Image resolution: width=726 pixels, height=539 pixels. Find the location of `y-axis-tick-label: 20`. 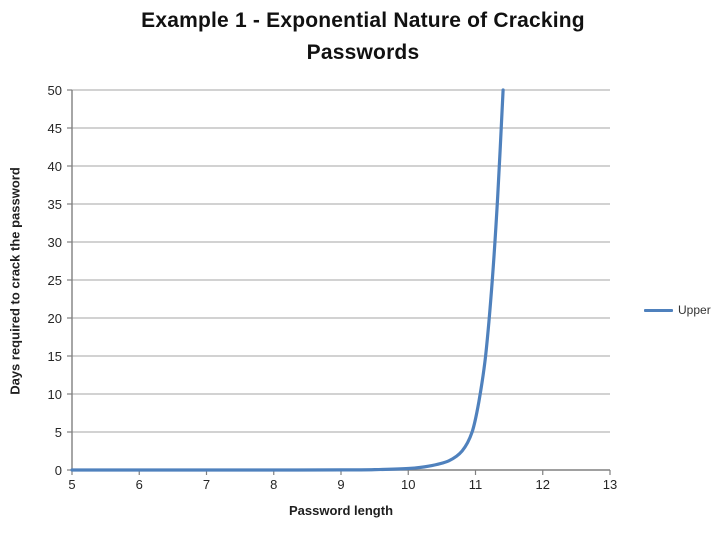

y-axis-tick-label: 20 is located at coordinates (54, 318).